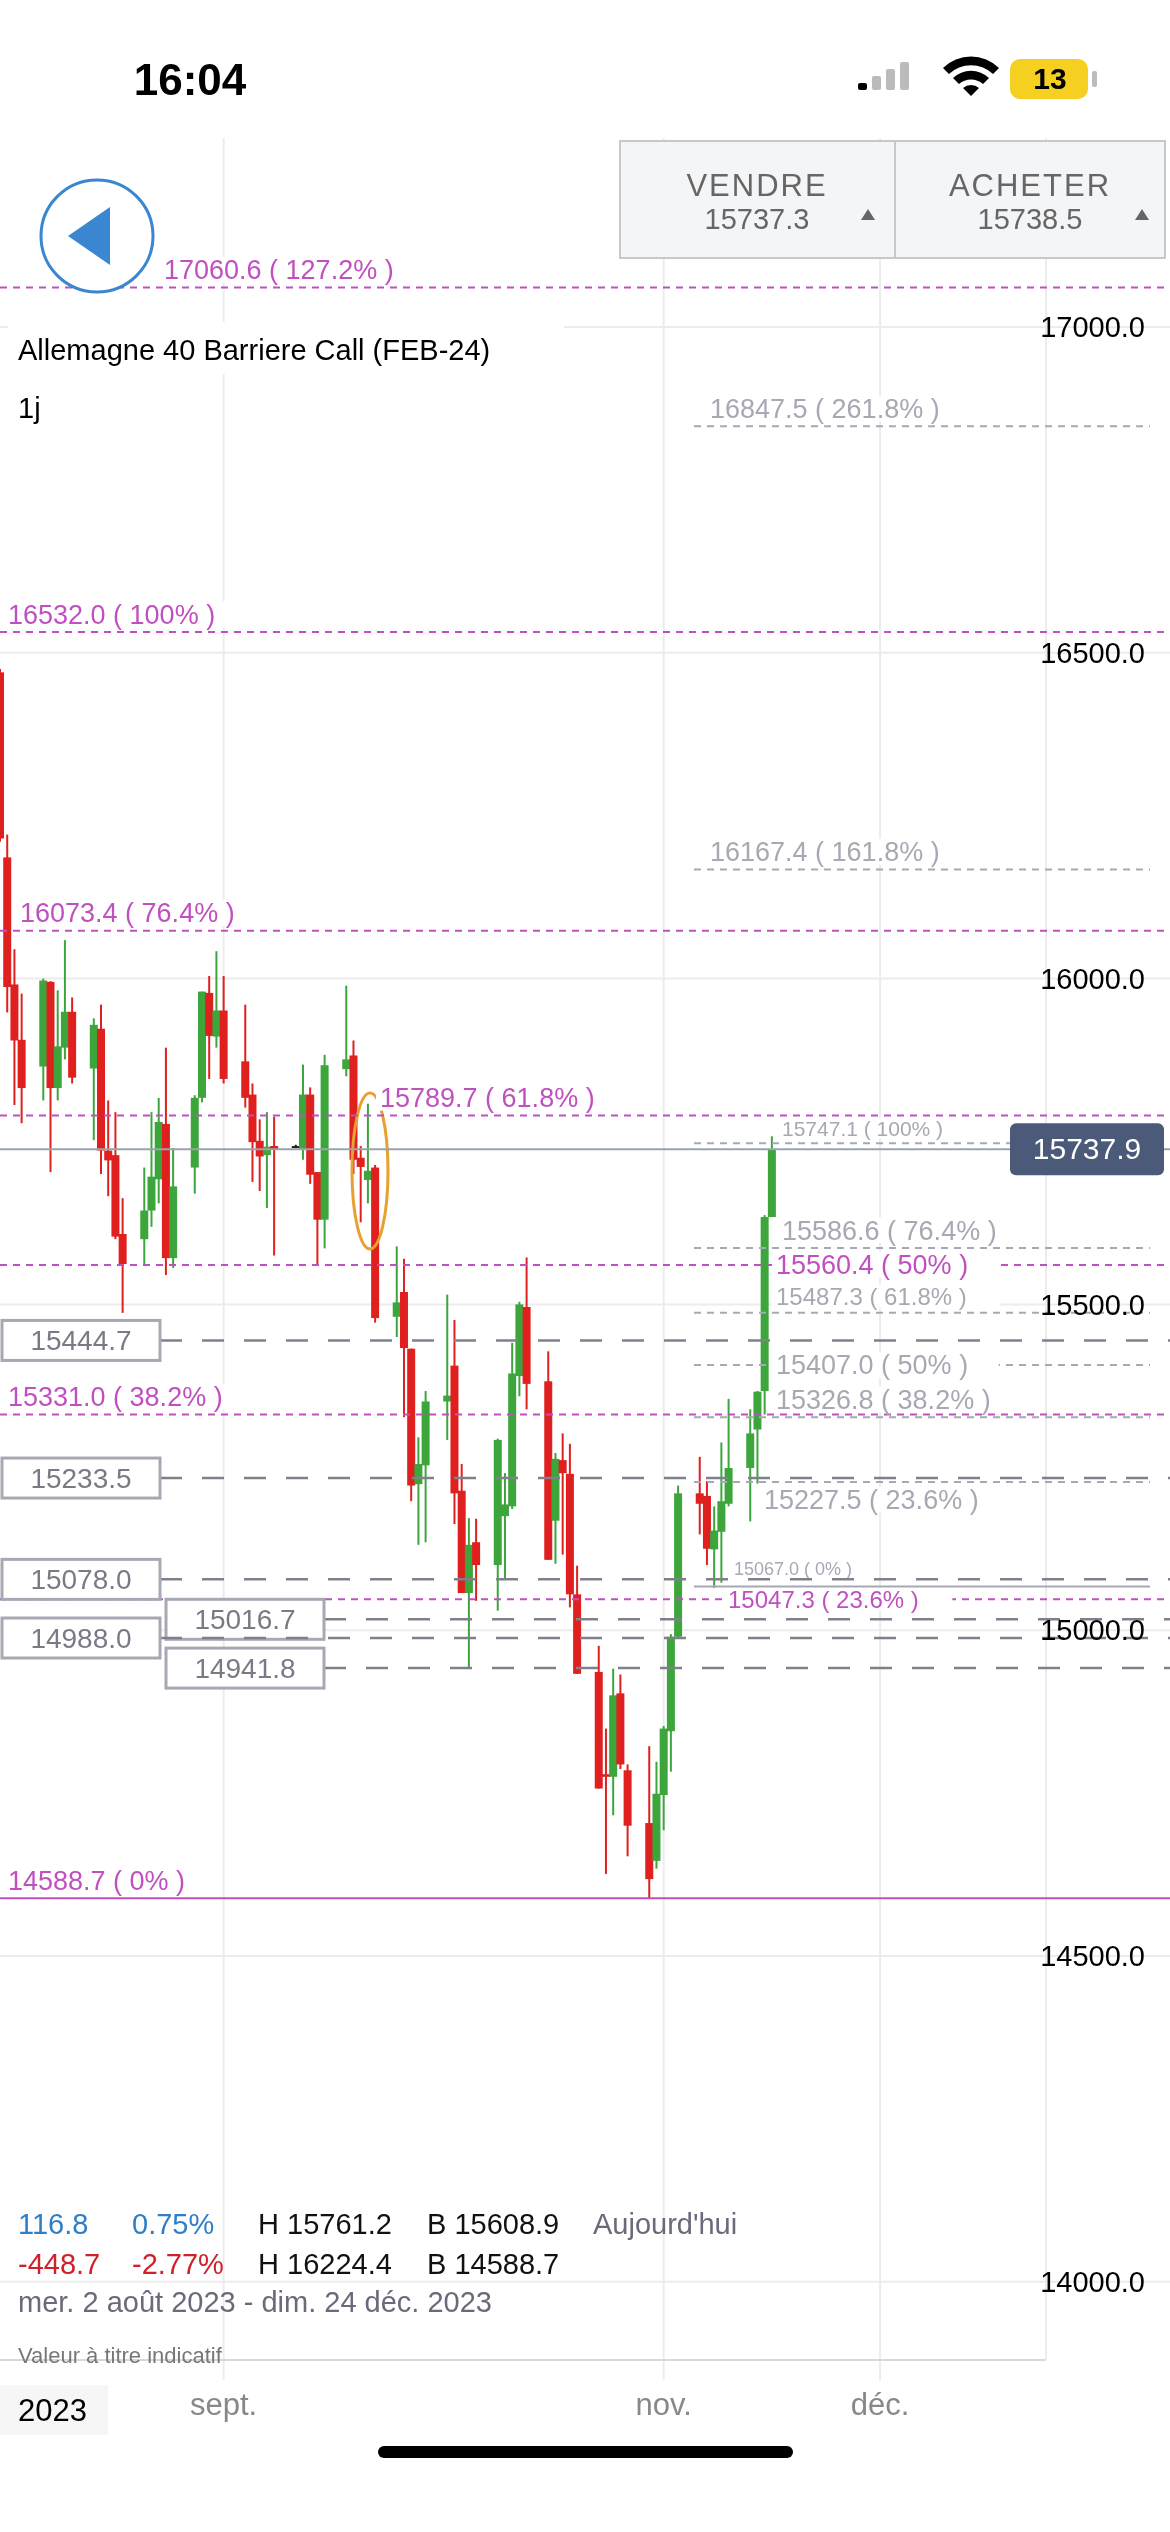 The image size is (1170, 2532). Describe the element at coordinates (823, 1599) in the screenshot. I see `ref-line-label: 15047.3 ( 23.6% )` at that location.